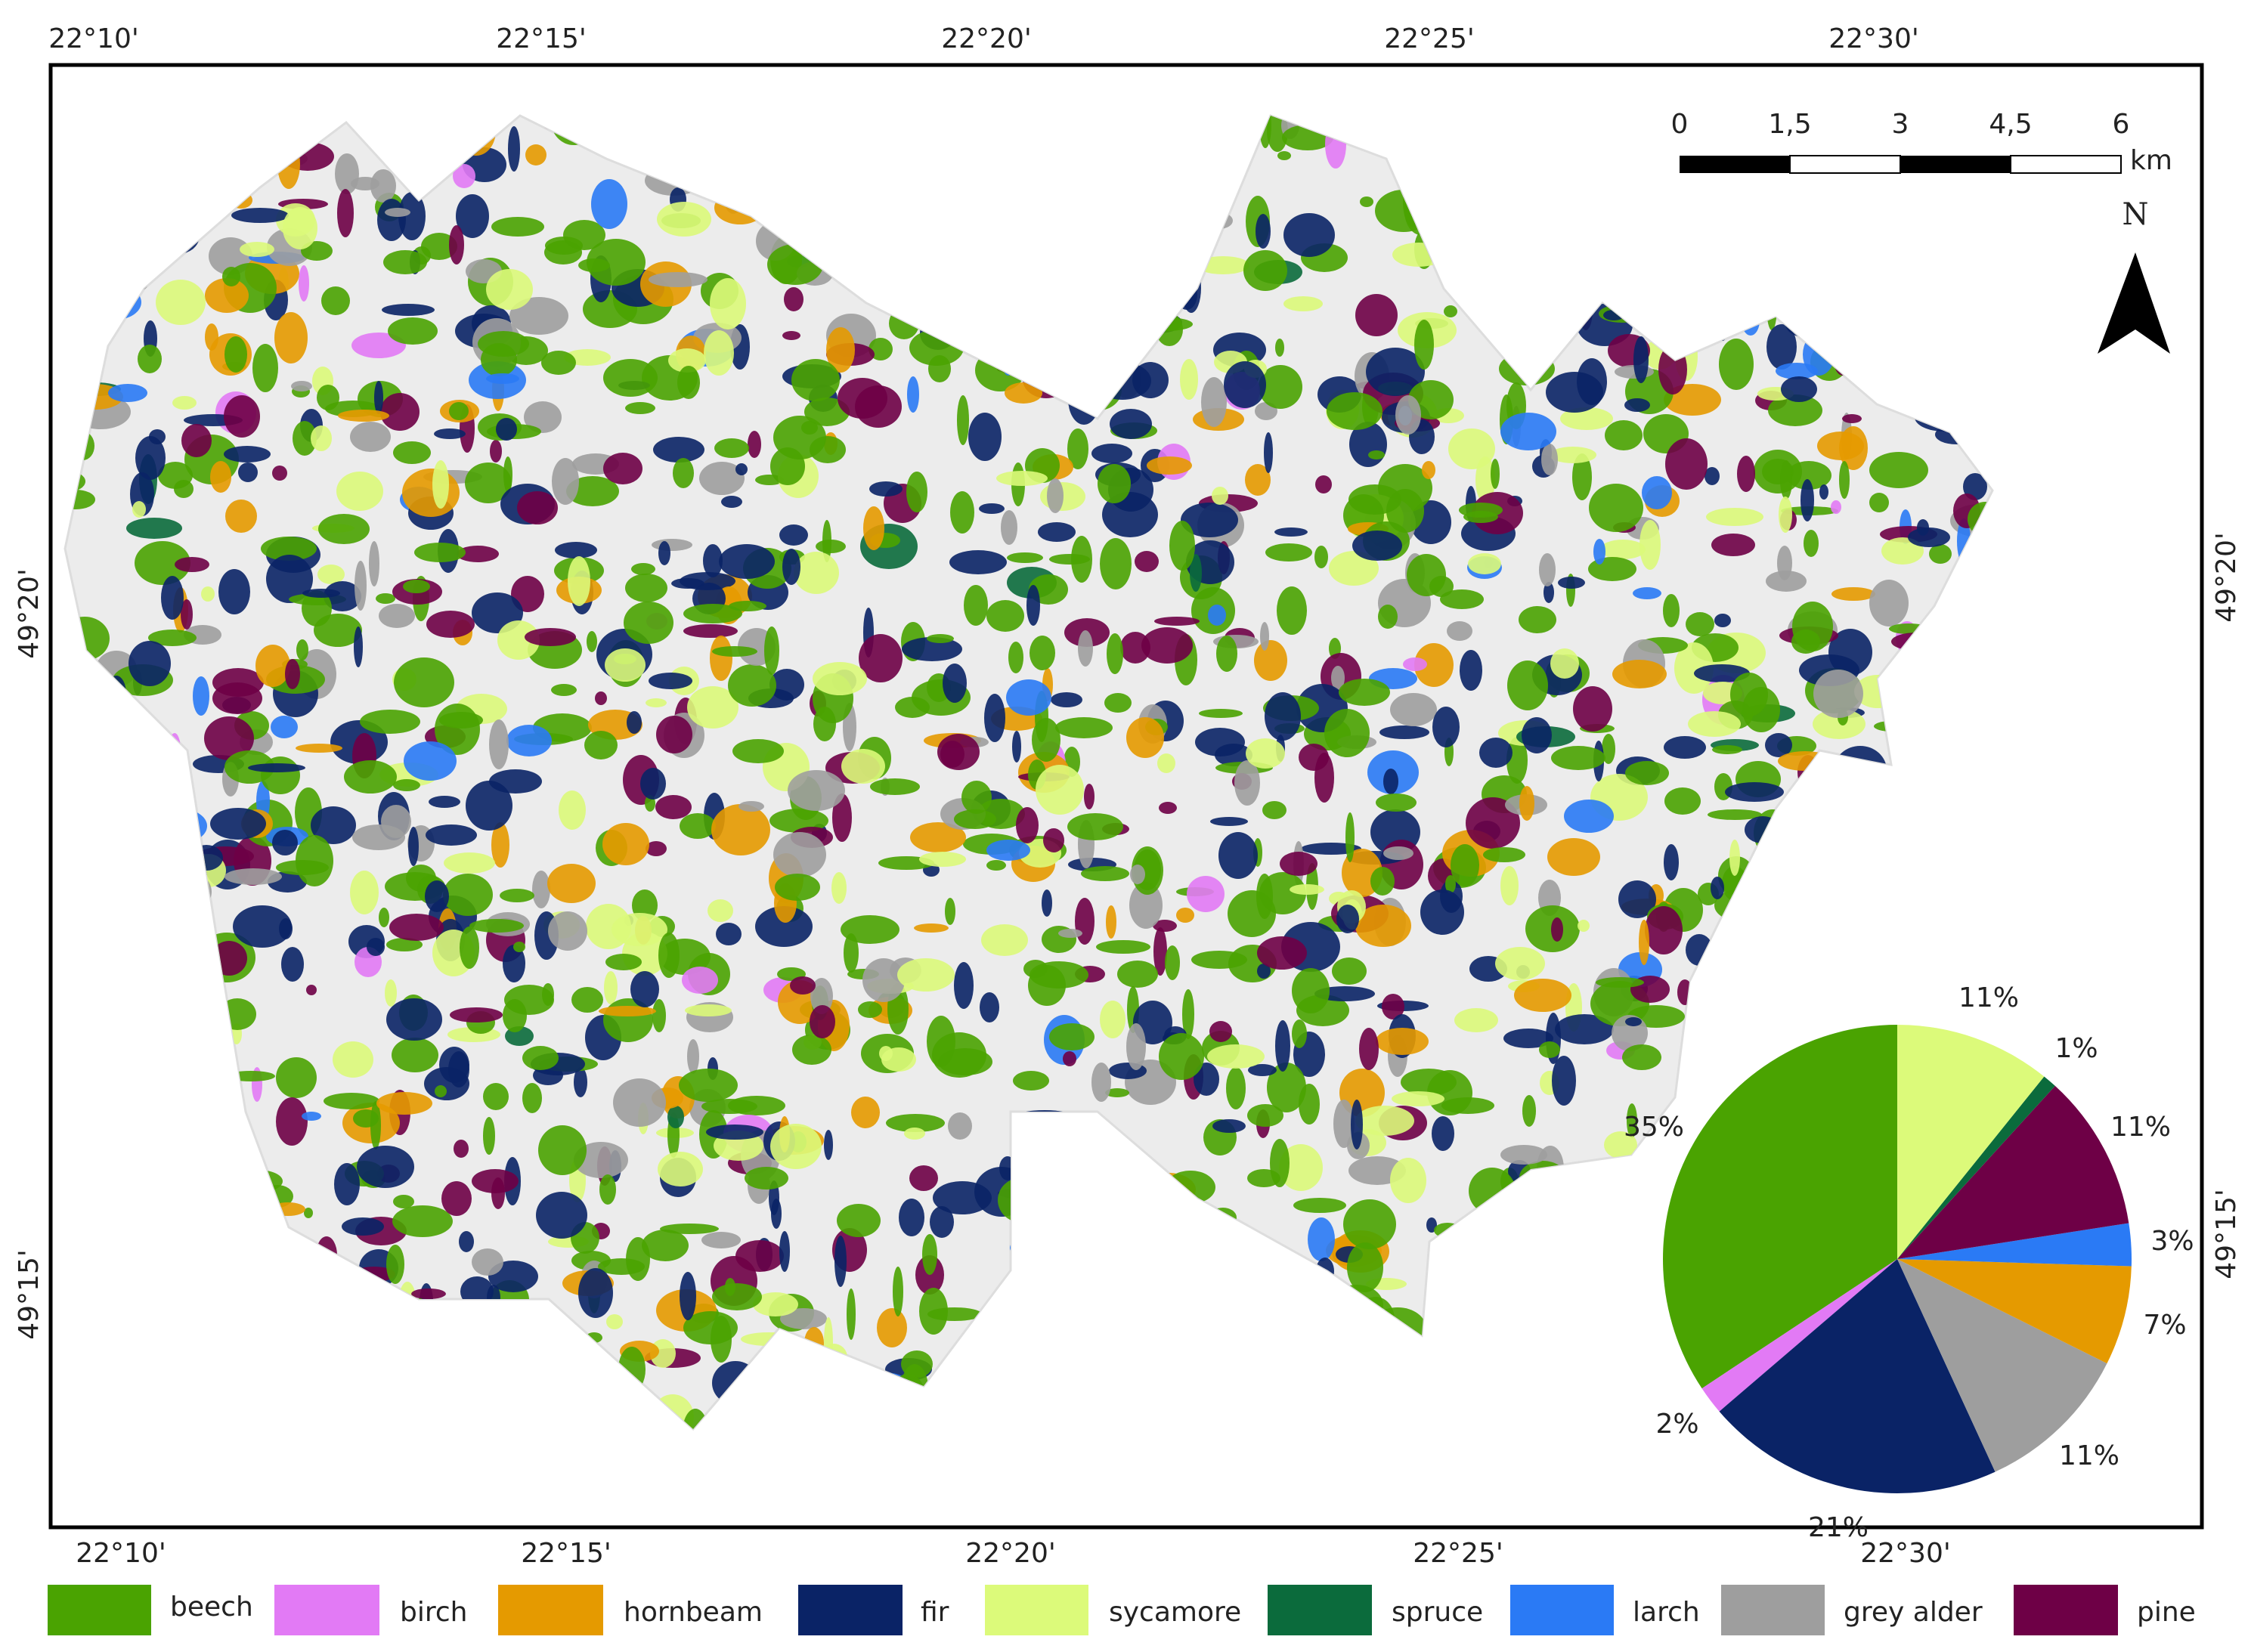 The height and width of the screenshot is (1652, 2251). What do you see at coordinates (29, 1294) in the screenshot?
I see `lat-label: 49°15'` at bounding box center [29, 1294].